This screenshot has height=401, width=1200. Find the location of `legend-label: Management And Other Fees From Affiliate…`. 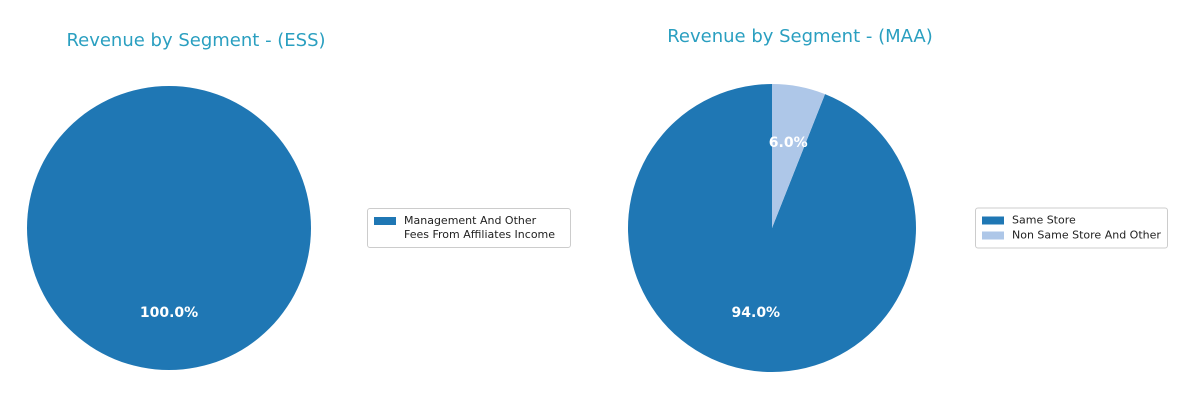

legend-label: Management And Other Fees From Affiliate… is located at coordinates (480, 227).